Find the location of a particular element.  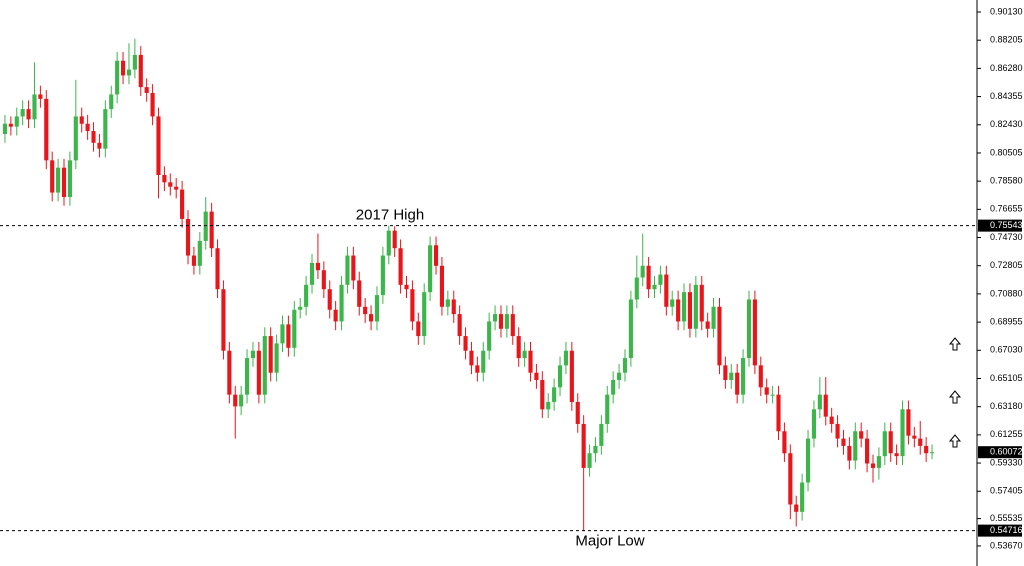

y-tick-label: 0.68955 is located at coordinates (1006, 321).